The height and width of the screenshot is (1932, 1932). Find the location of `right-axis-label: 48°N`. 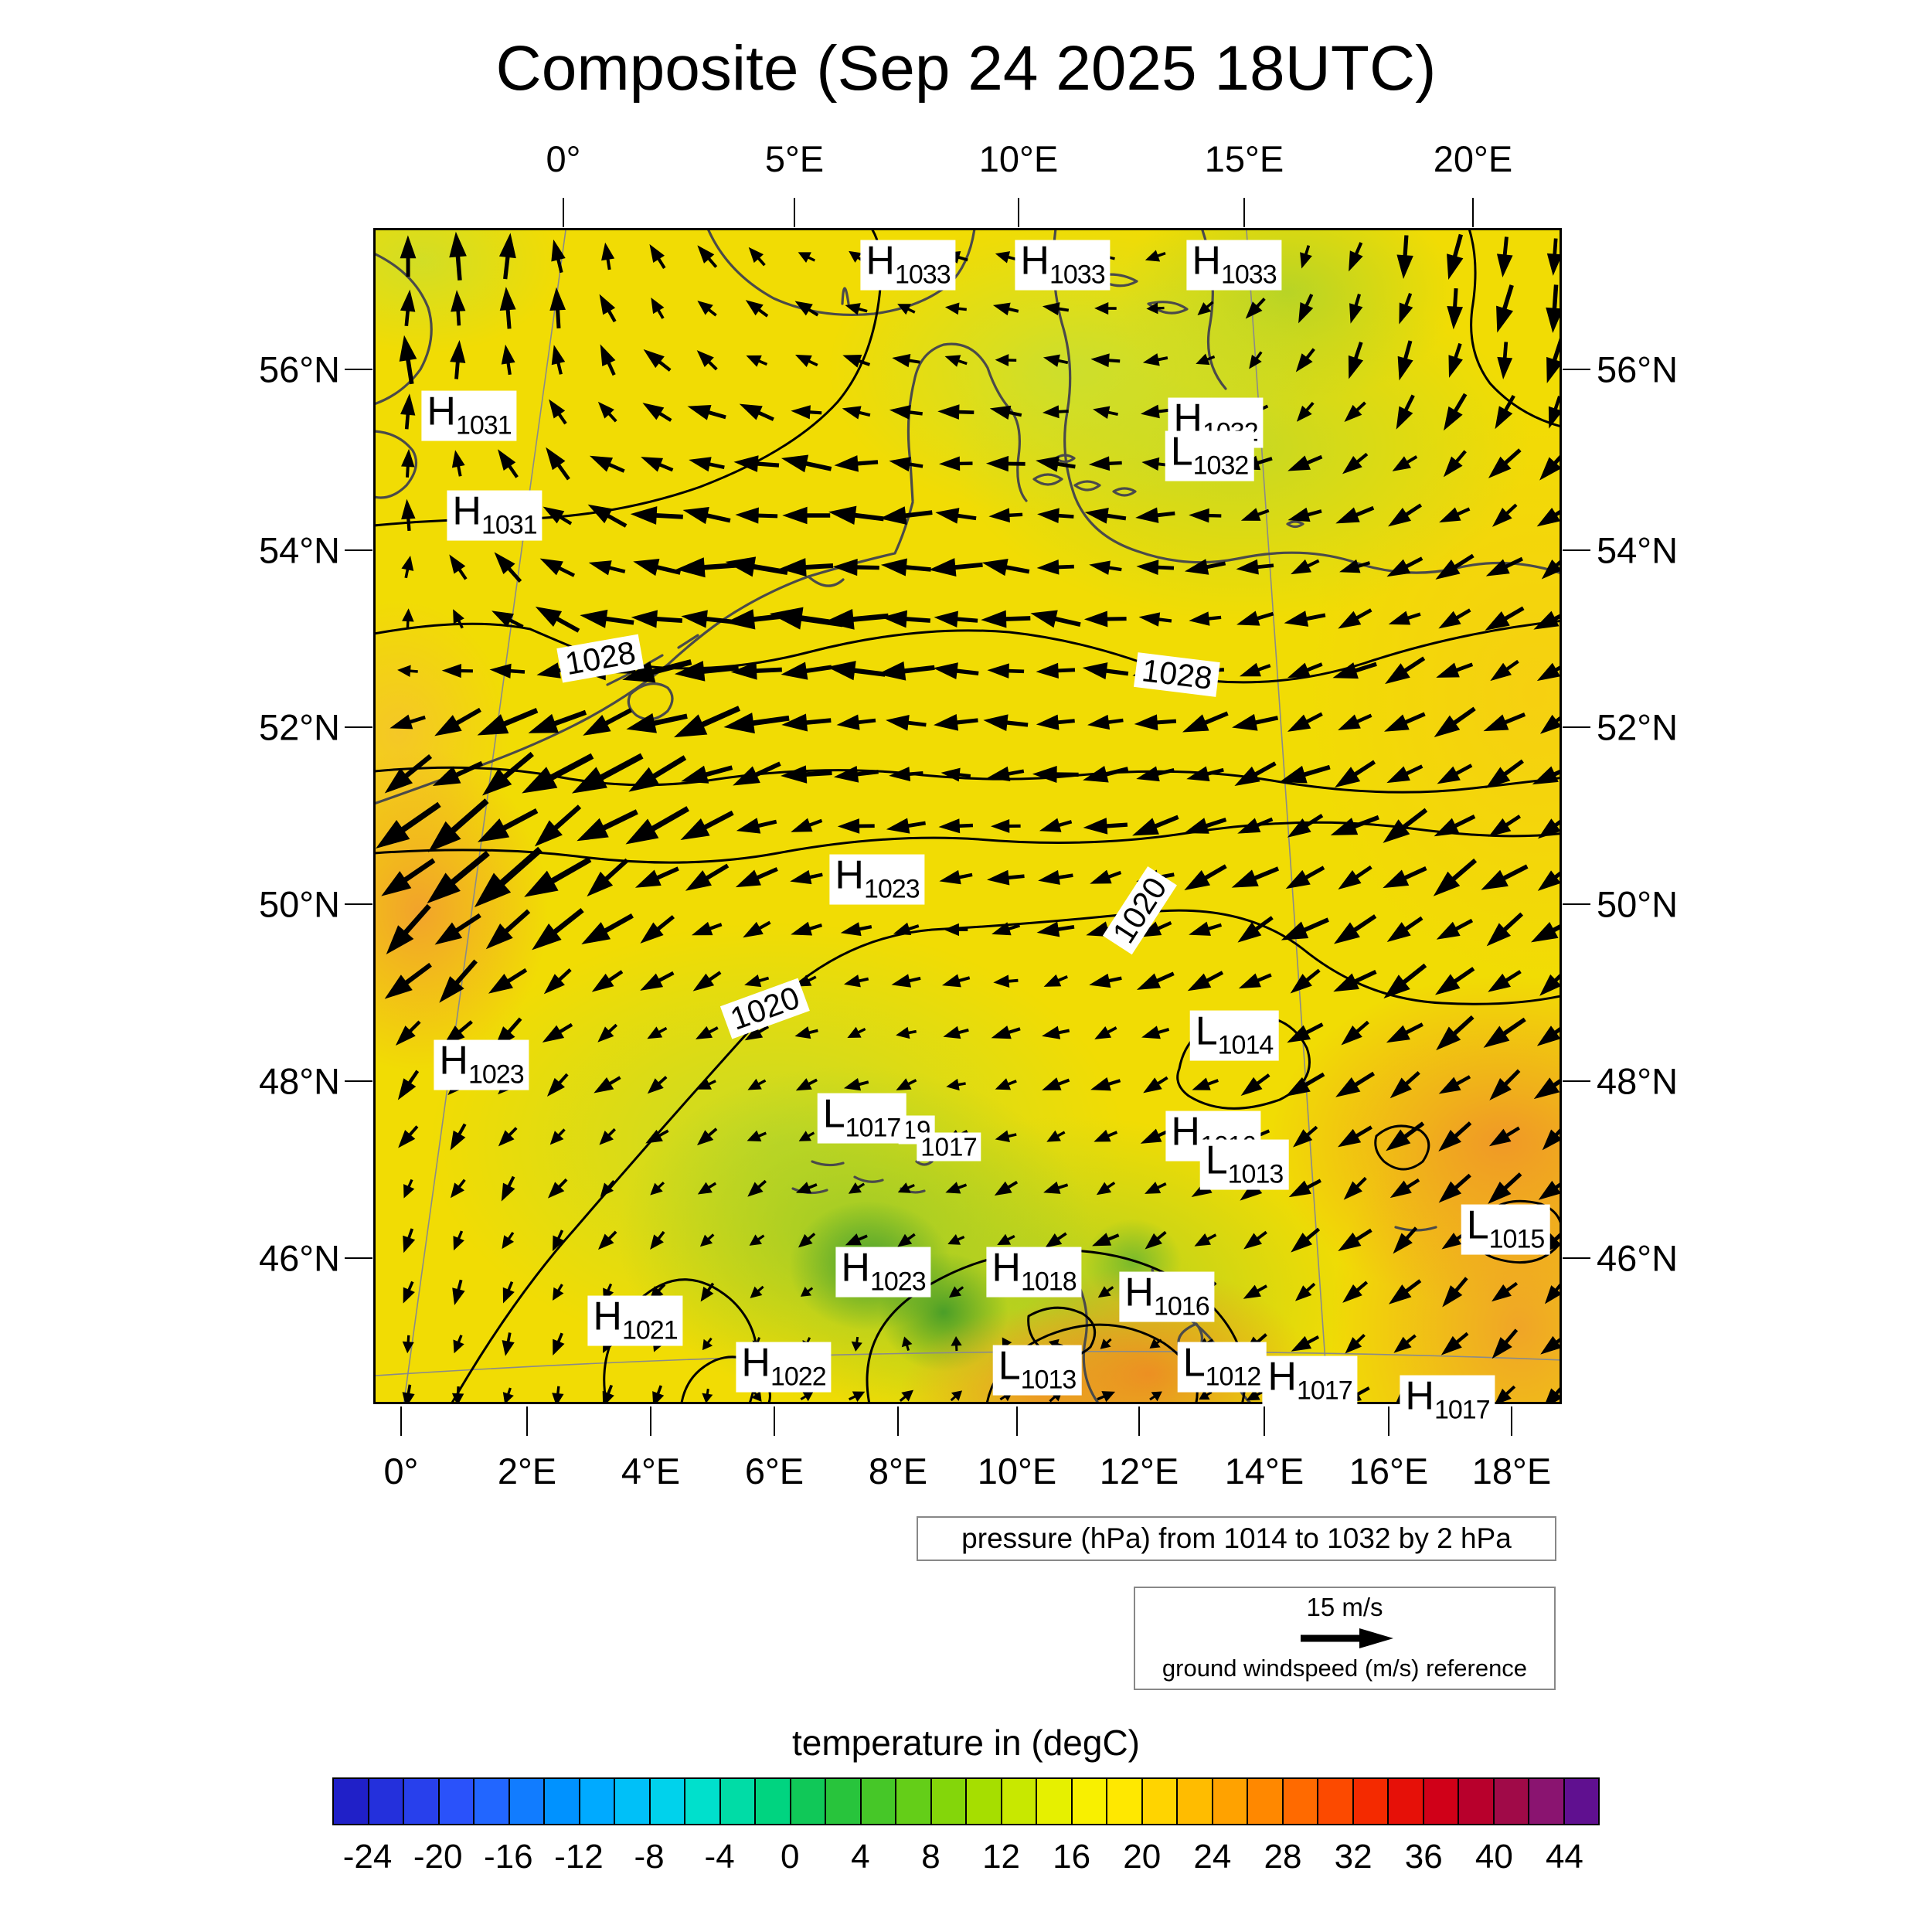

right-axis-label: 48°N is located at coordinates (1638, 1081).